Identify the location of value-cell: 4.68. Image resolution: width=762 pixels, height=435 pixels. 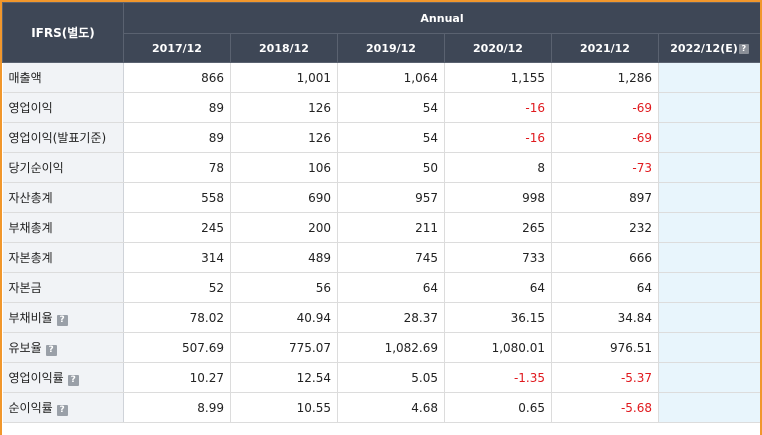
(391, 407).